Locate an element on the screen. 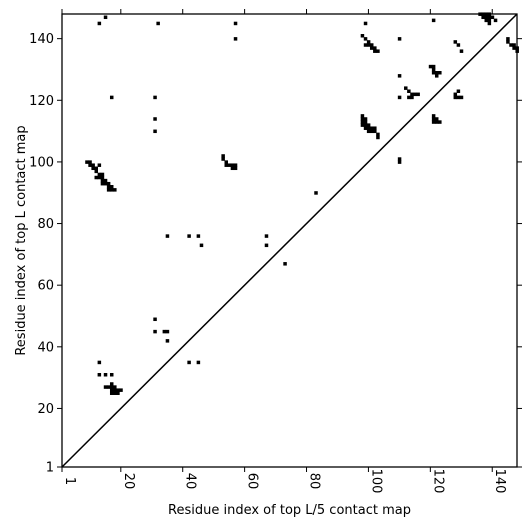  x-tick-label: 20 is located at coordinates (128, 481).